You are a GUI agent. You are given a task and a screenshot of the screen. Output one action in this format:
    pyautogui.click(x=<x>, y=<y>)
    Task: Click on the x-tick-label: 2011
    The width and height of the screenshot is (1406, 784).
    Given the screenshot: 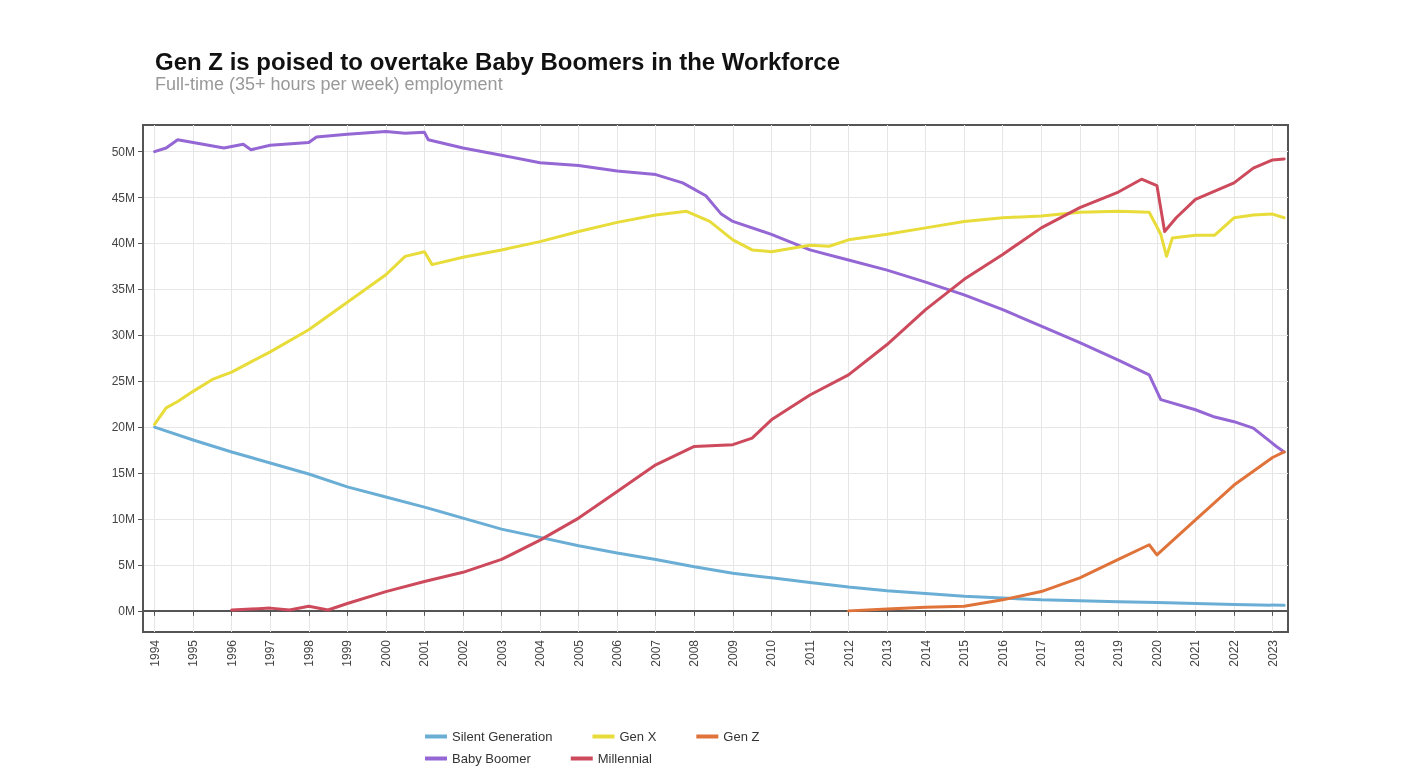 What is the action you would take?
    pyautogui.click(x=809, y=652)
    